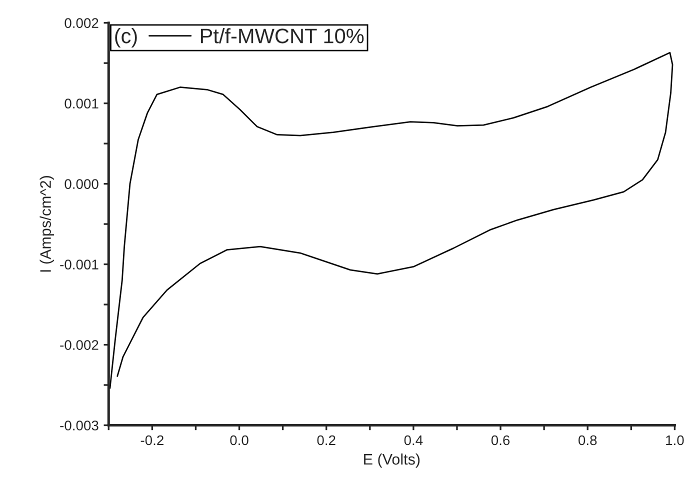 This screenshot has height=486, width=692. Describe the element at coordinates (675, 440) in the screenshot. I see `x-tick-label: 1.0` at that location.